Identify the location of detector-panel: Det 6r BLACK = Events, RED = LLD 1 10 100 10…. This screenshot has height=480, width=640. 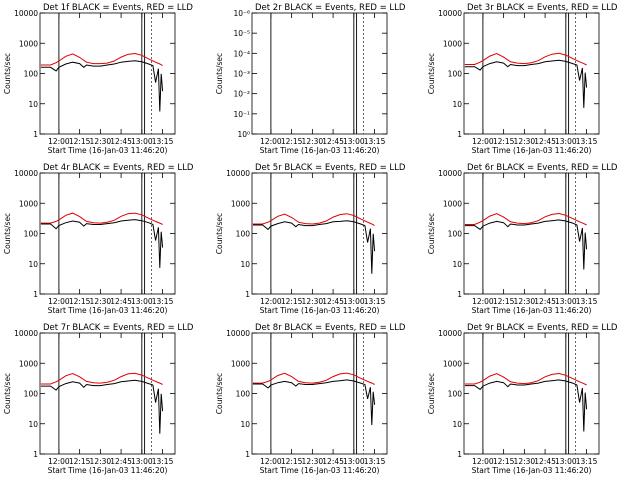
(522, 239).